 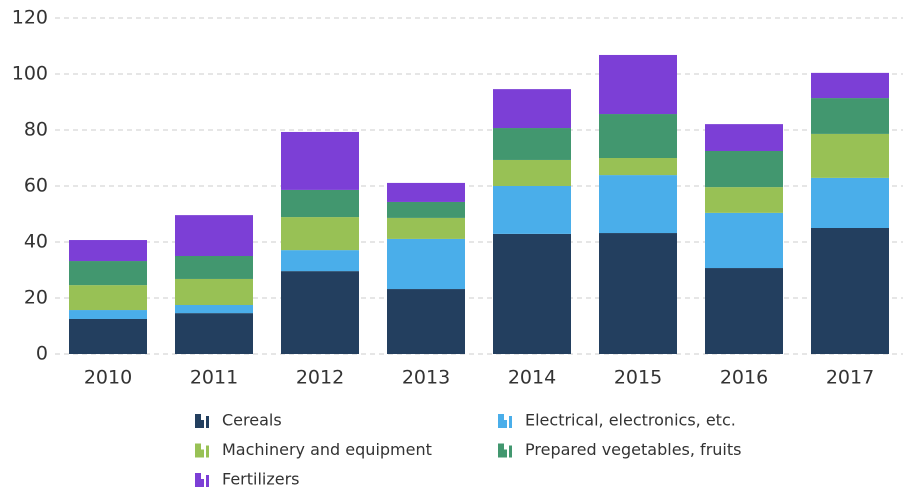 What do you see at coordinates (42, 354) in the screenshot?
I see `y-tick-label: 0` at bounding box center [42, 354].